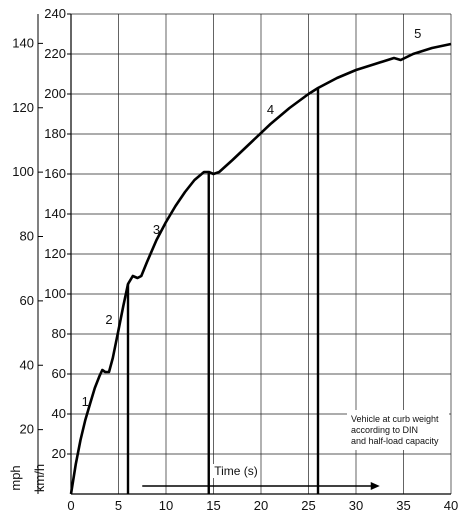  I want to click on gear-label: 3, so click(156, 229).